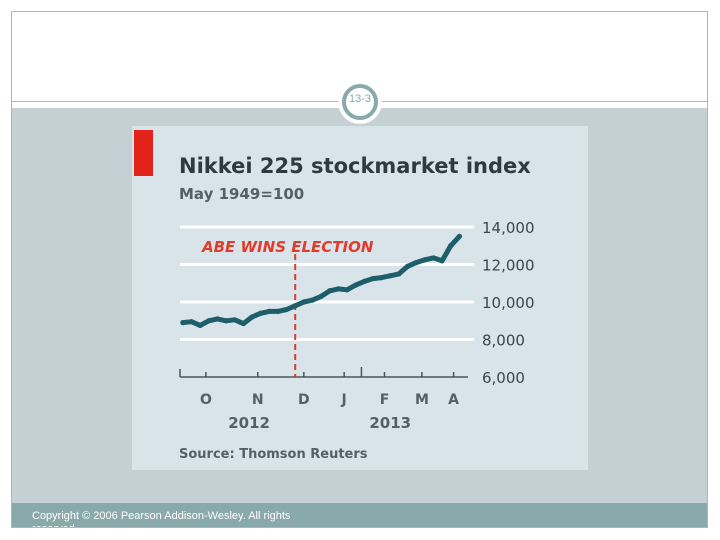 Image resolution: width=720 pixels, height=540 pixels. I want to click on annotation-label: ABE WINS ELECTION, so click(287, 247).